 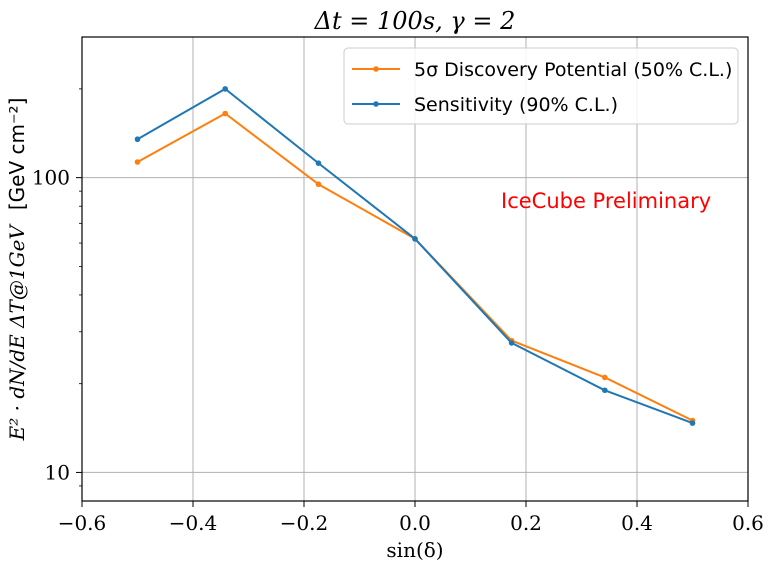 I want to click on y-tick-label: 10, so click(x=57, y=472).